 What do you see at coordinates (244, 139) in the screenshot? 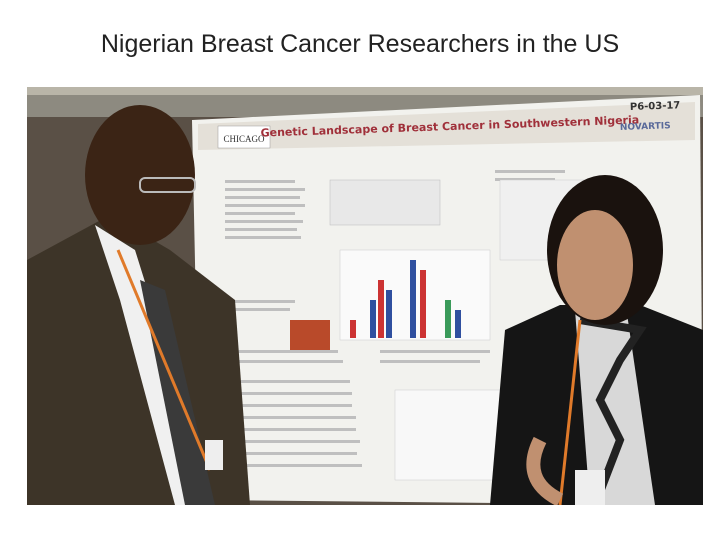
I see `poster-institution: CHICAGO` at bounding box center [244, 139].